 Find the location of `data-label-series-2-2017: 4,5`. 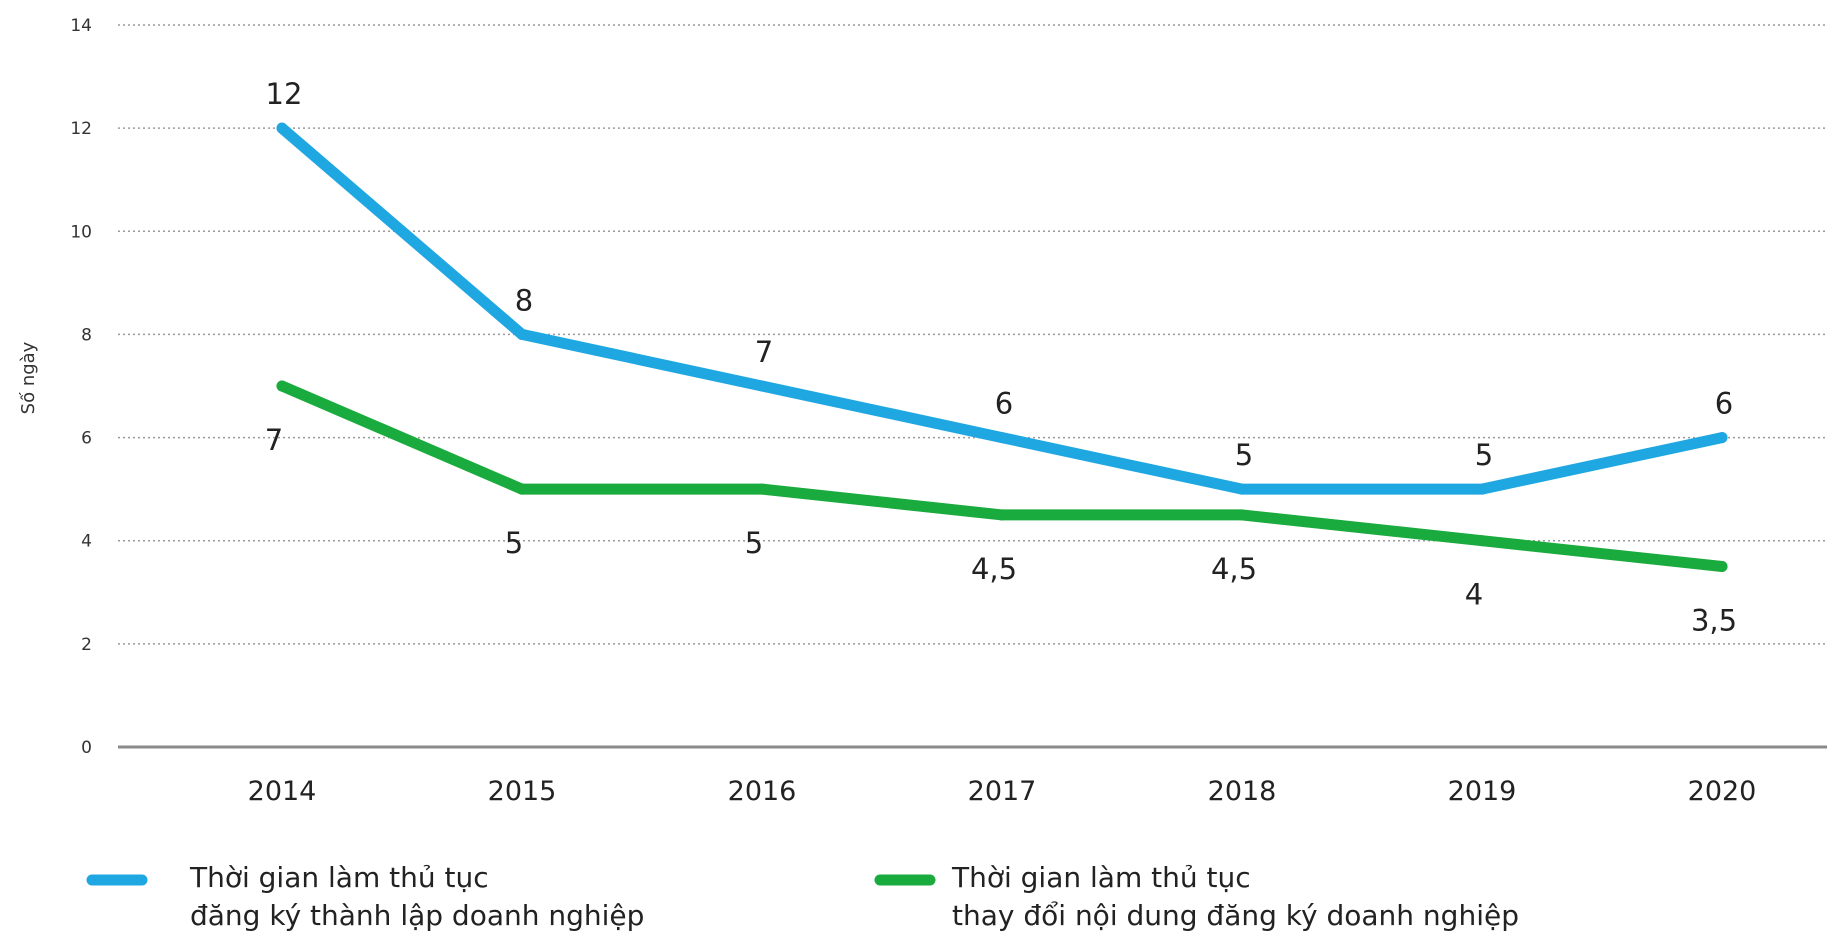

data-label-series-2-2017: 4,5 is located at coordinates (994, 569).